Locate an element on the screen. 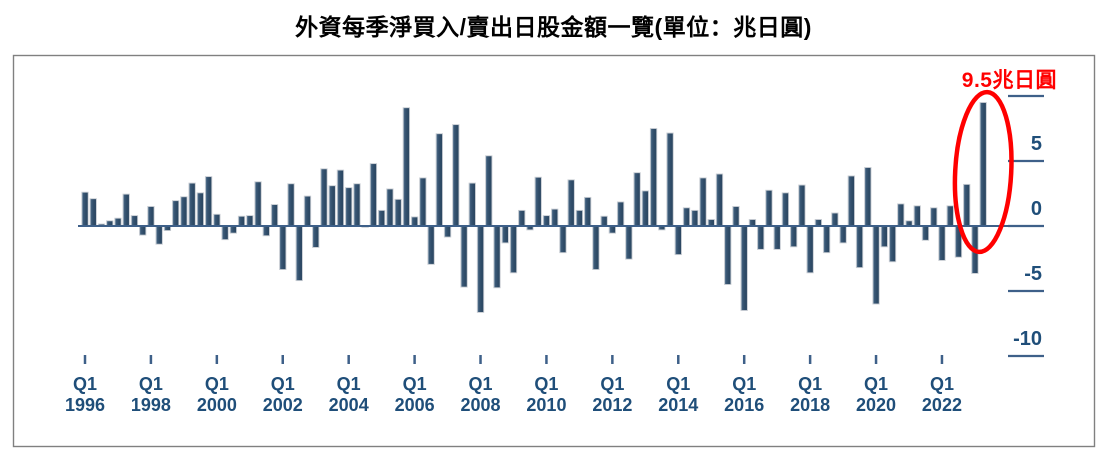 Image resolution: width=1107 pixels, height=460 pixels. x-axis-label-year: 2002 is located at coordinates (283, 405).